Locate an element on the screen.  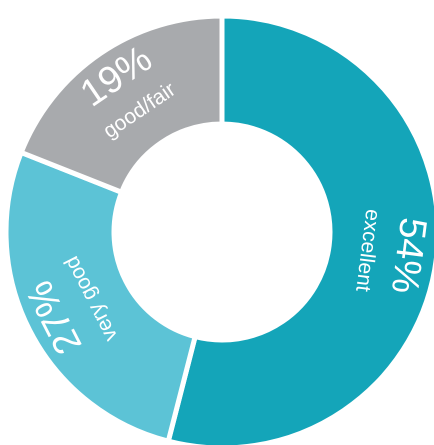
value-label: 54% is located at coordinates (408, 255).